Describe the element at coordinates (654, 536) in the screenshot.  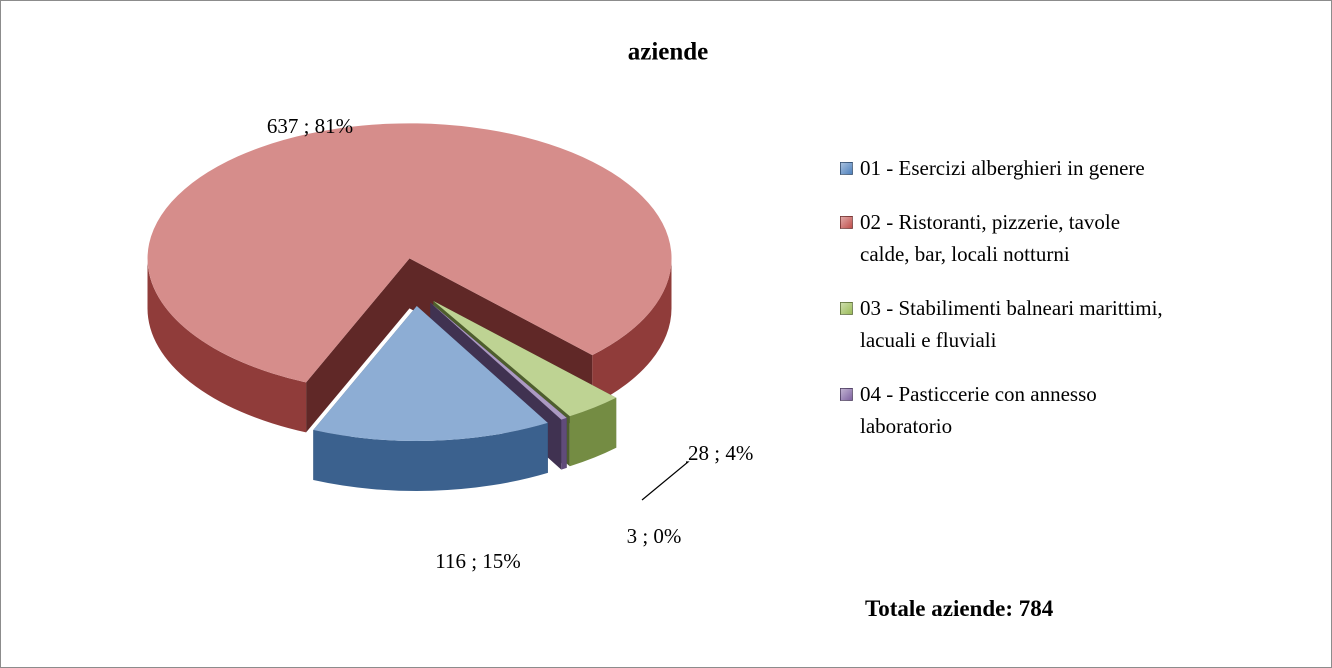
I see `data-label: 3 ; 0%` at that location.